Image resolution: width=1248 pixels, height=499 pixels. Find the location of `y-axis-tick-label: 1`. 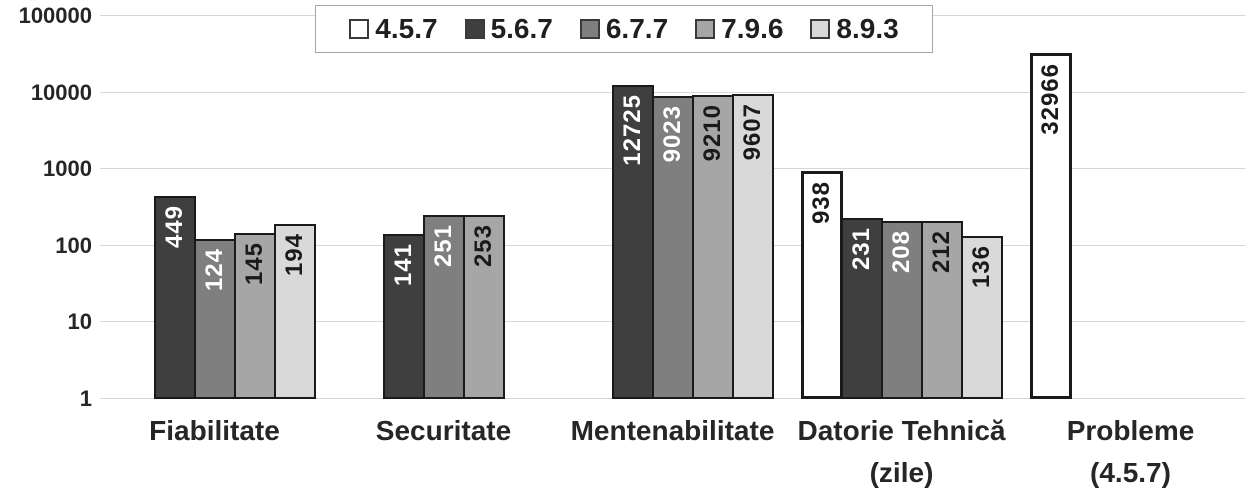

y-axis-tick-label: 1 is located at coordinates (85, 398).